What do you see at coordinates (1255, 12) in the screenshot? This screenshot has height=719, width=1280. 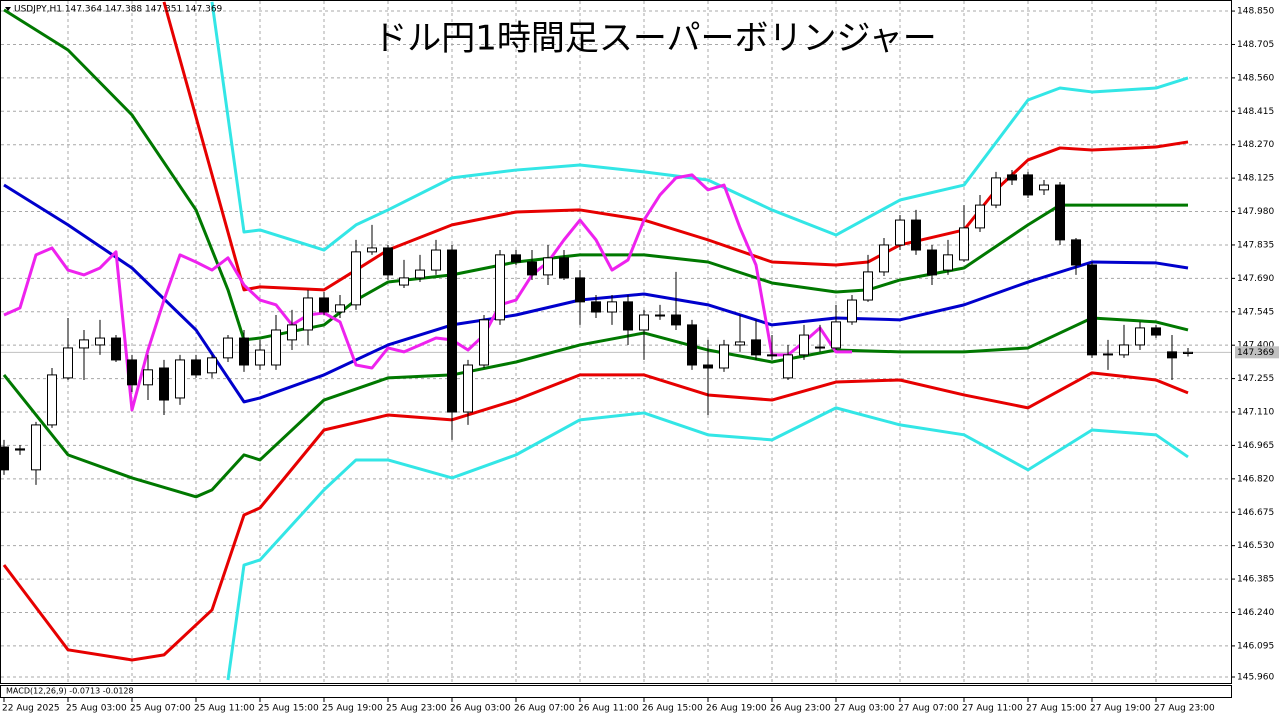 I see `y-tick-label: 148.850` at bounding box center [1255, 12].